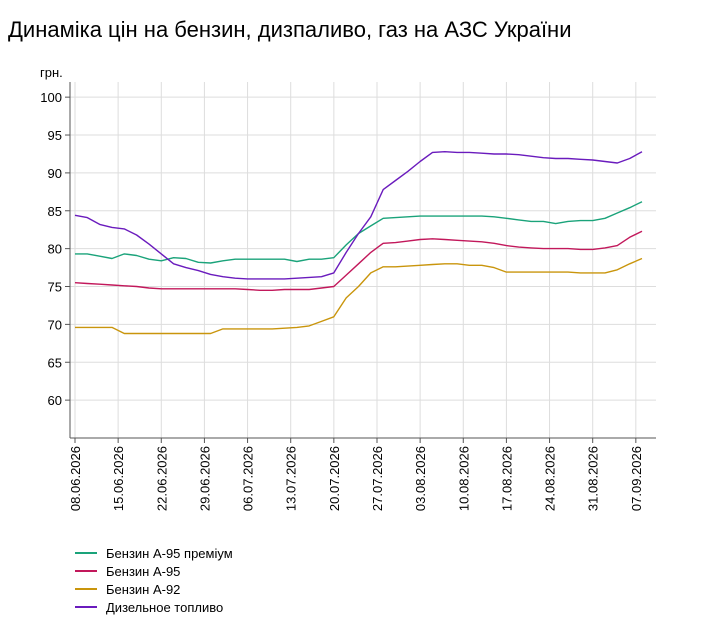 The height and width of the screenshot is (633, 713). I want to click on x-tick-label: 03.08.2026, so click(420, 478).